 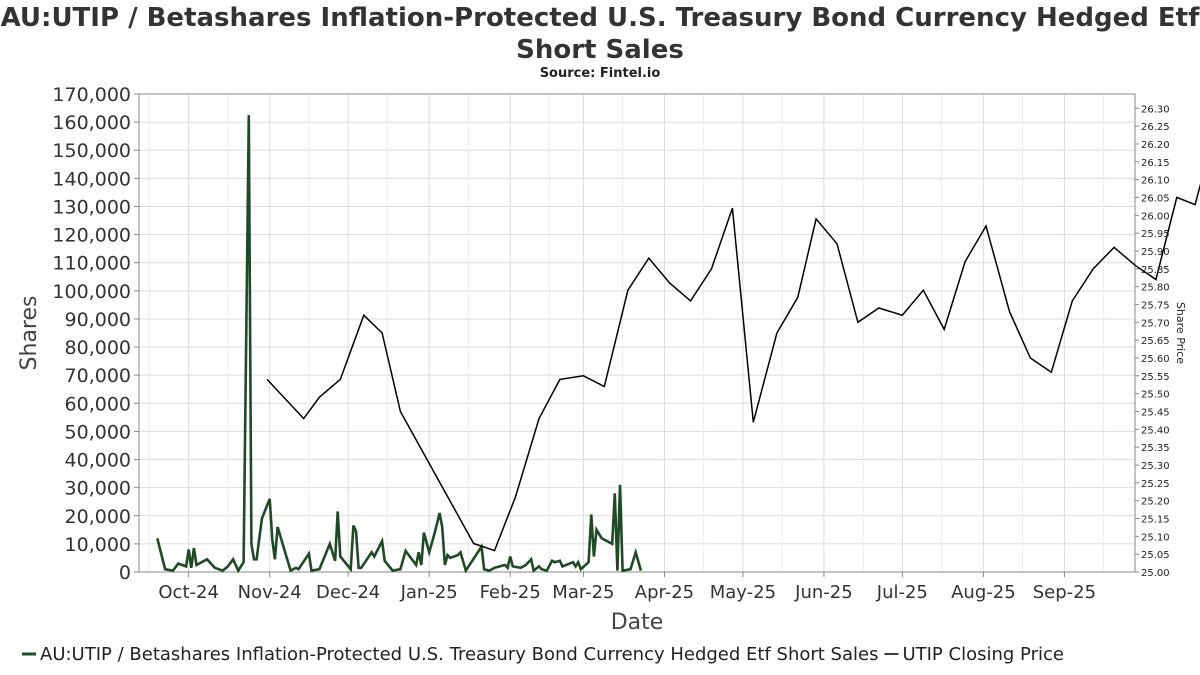 What do you see at coordinates (1155, 519) in the screenshot?
I see `y2-tick-label: 25.15` at bounding box center [1155, 519].